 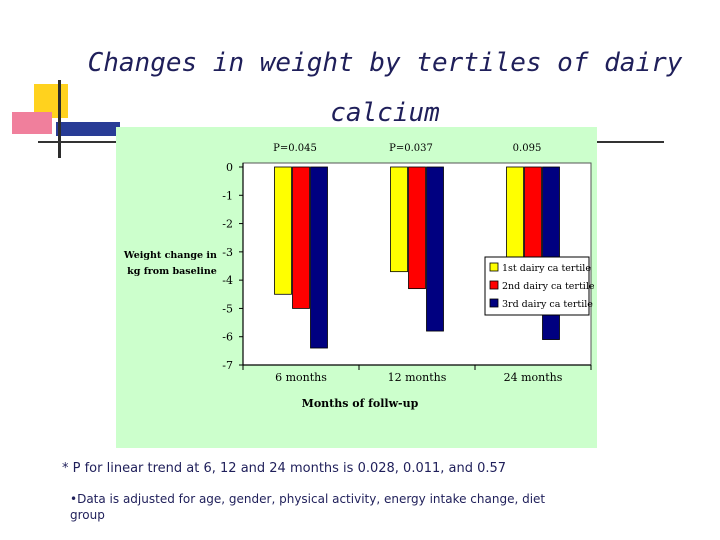 What do you see at coordinates (227, 224) in the screenshot?
I see `y-tick-label: -2` at bounding box center [227, 224].